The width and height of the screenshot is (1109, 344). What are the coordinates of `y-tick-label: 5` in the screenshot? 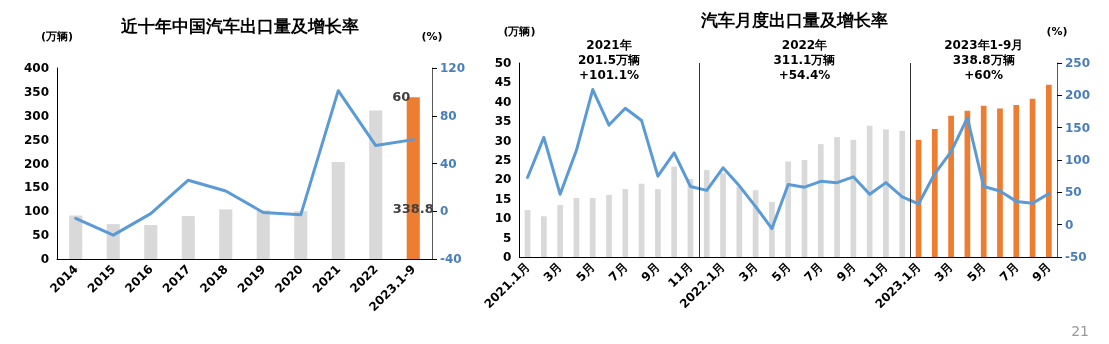 It's located at (507, 237).